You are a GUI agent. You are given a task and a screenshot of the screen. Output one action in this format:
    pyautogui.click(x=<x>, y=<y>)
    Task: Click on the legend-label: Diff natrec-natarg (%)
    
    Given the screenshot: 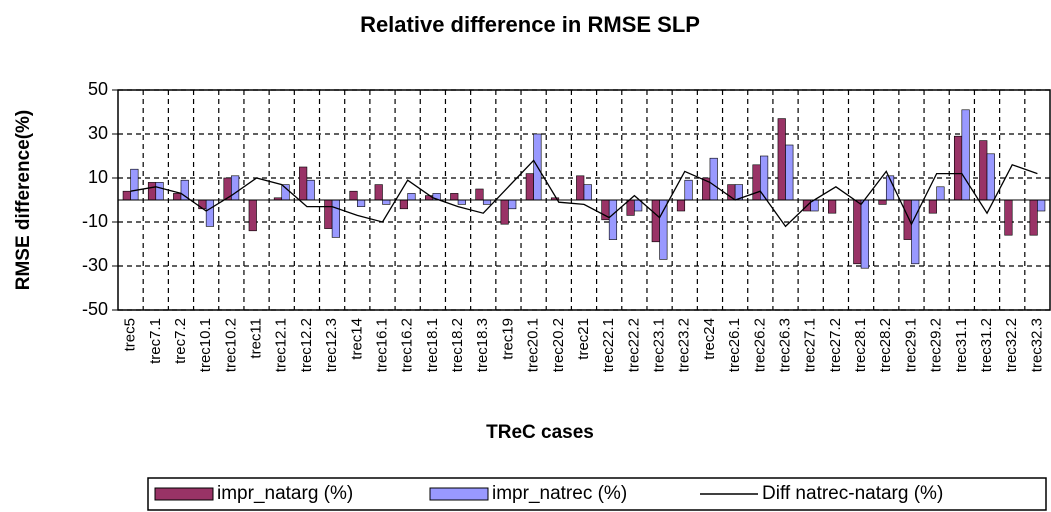 What is the action you would take?
    pyautogui.click(x=852, y=493)
    